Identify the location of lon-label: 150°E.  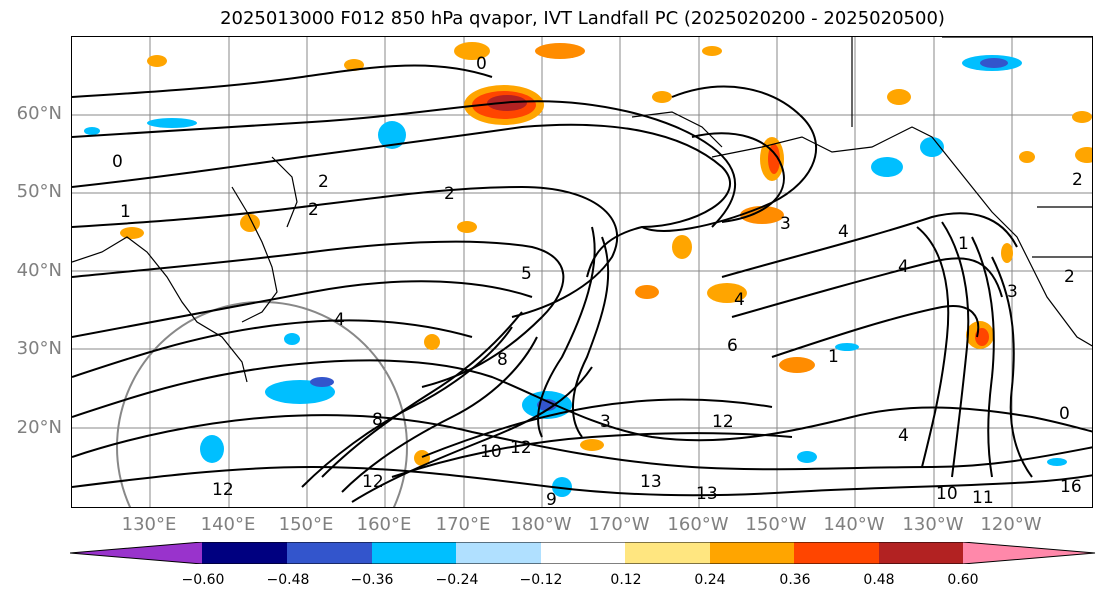
(306, 524).